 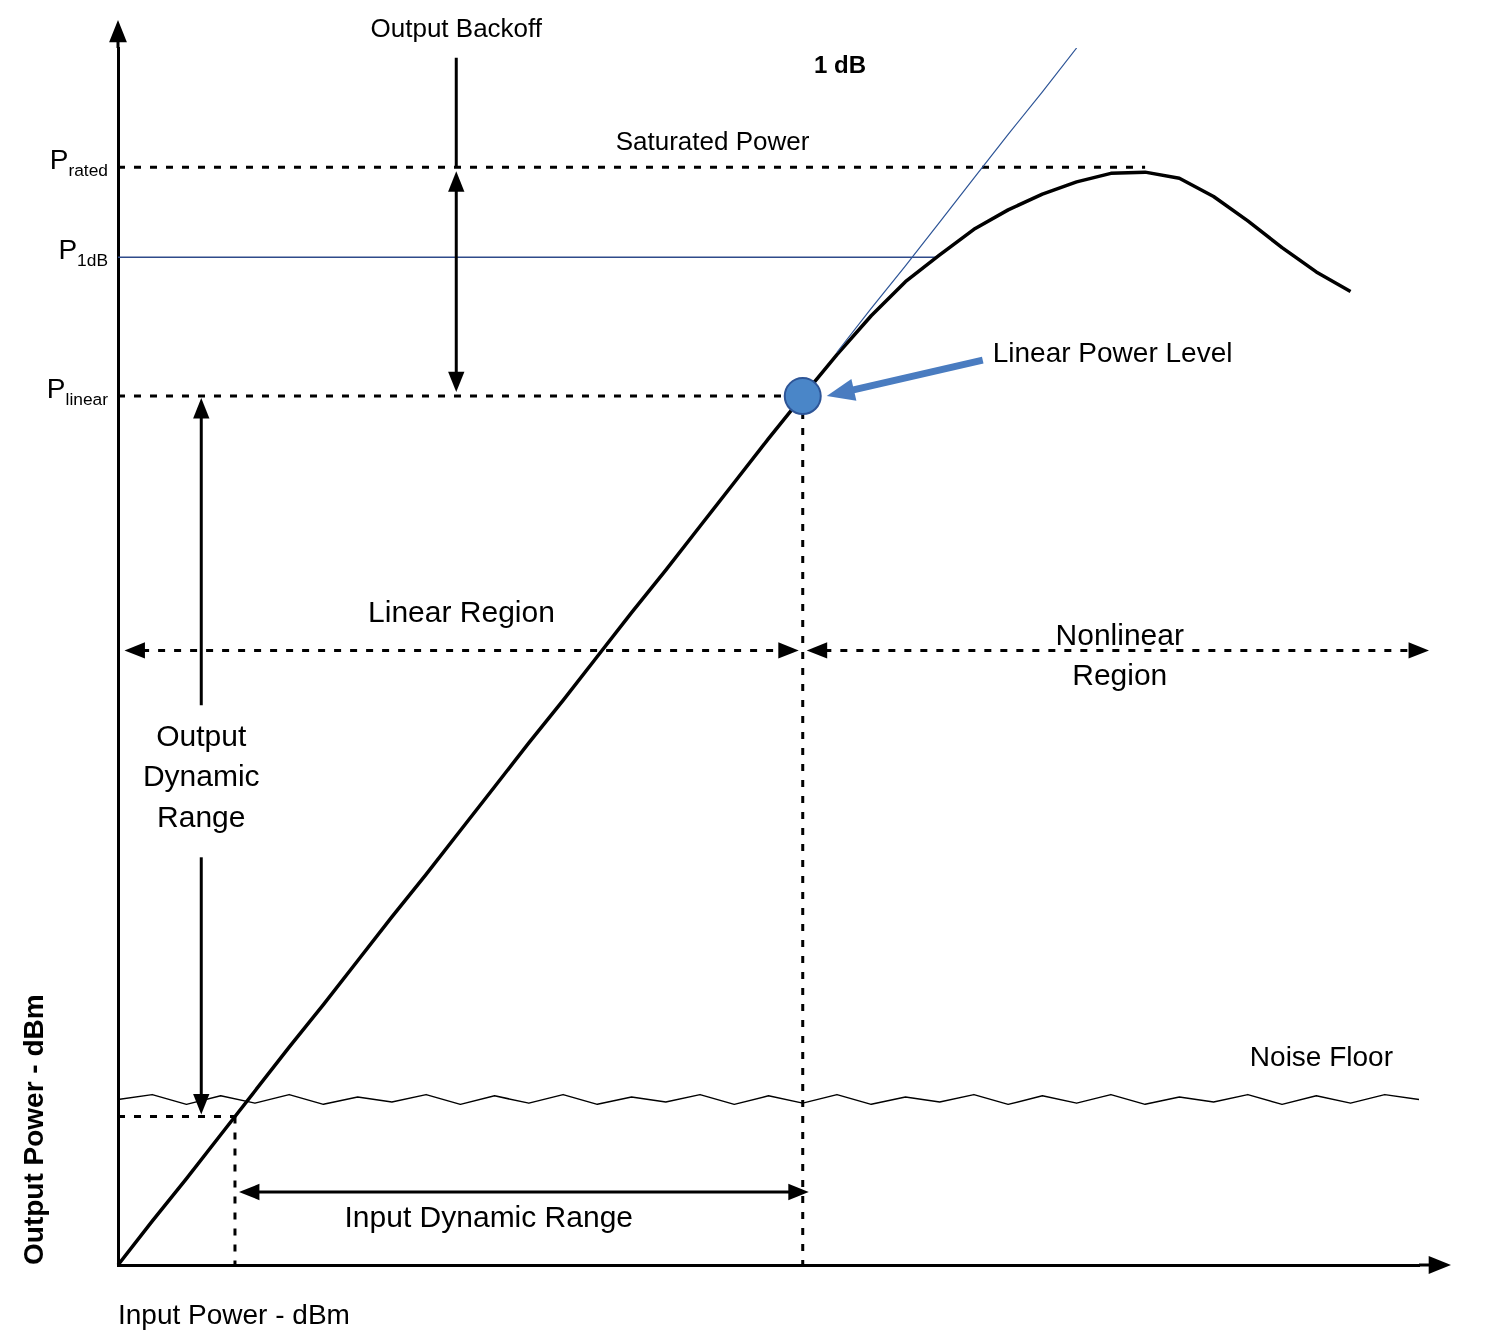 I want to click on annotation: Output Dynamic Range, so click(x=201, y=775).